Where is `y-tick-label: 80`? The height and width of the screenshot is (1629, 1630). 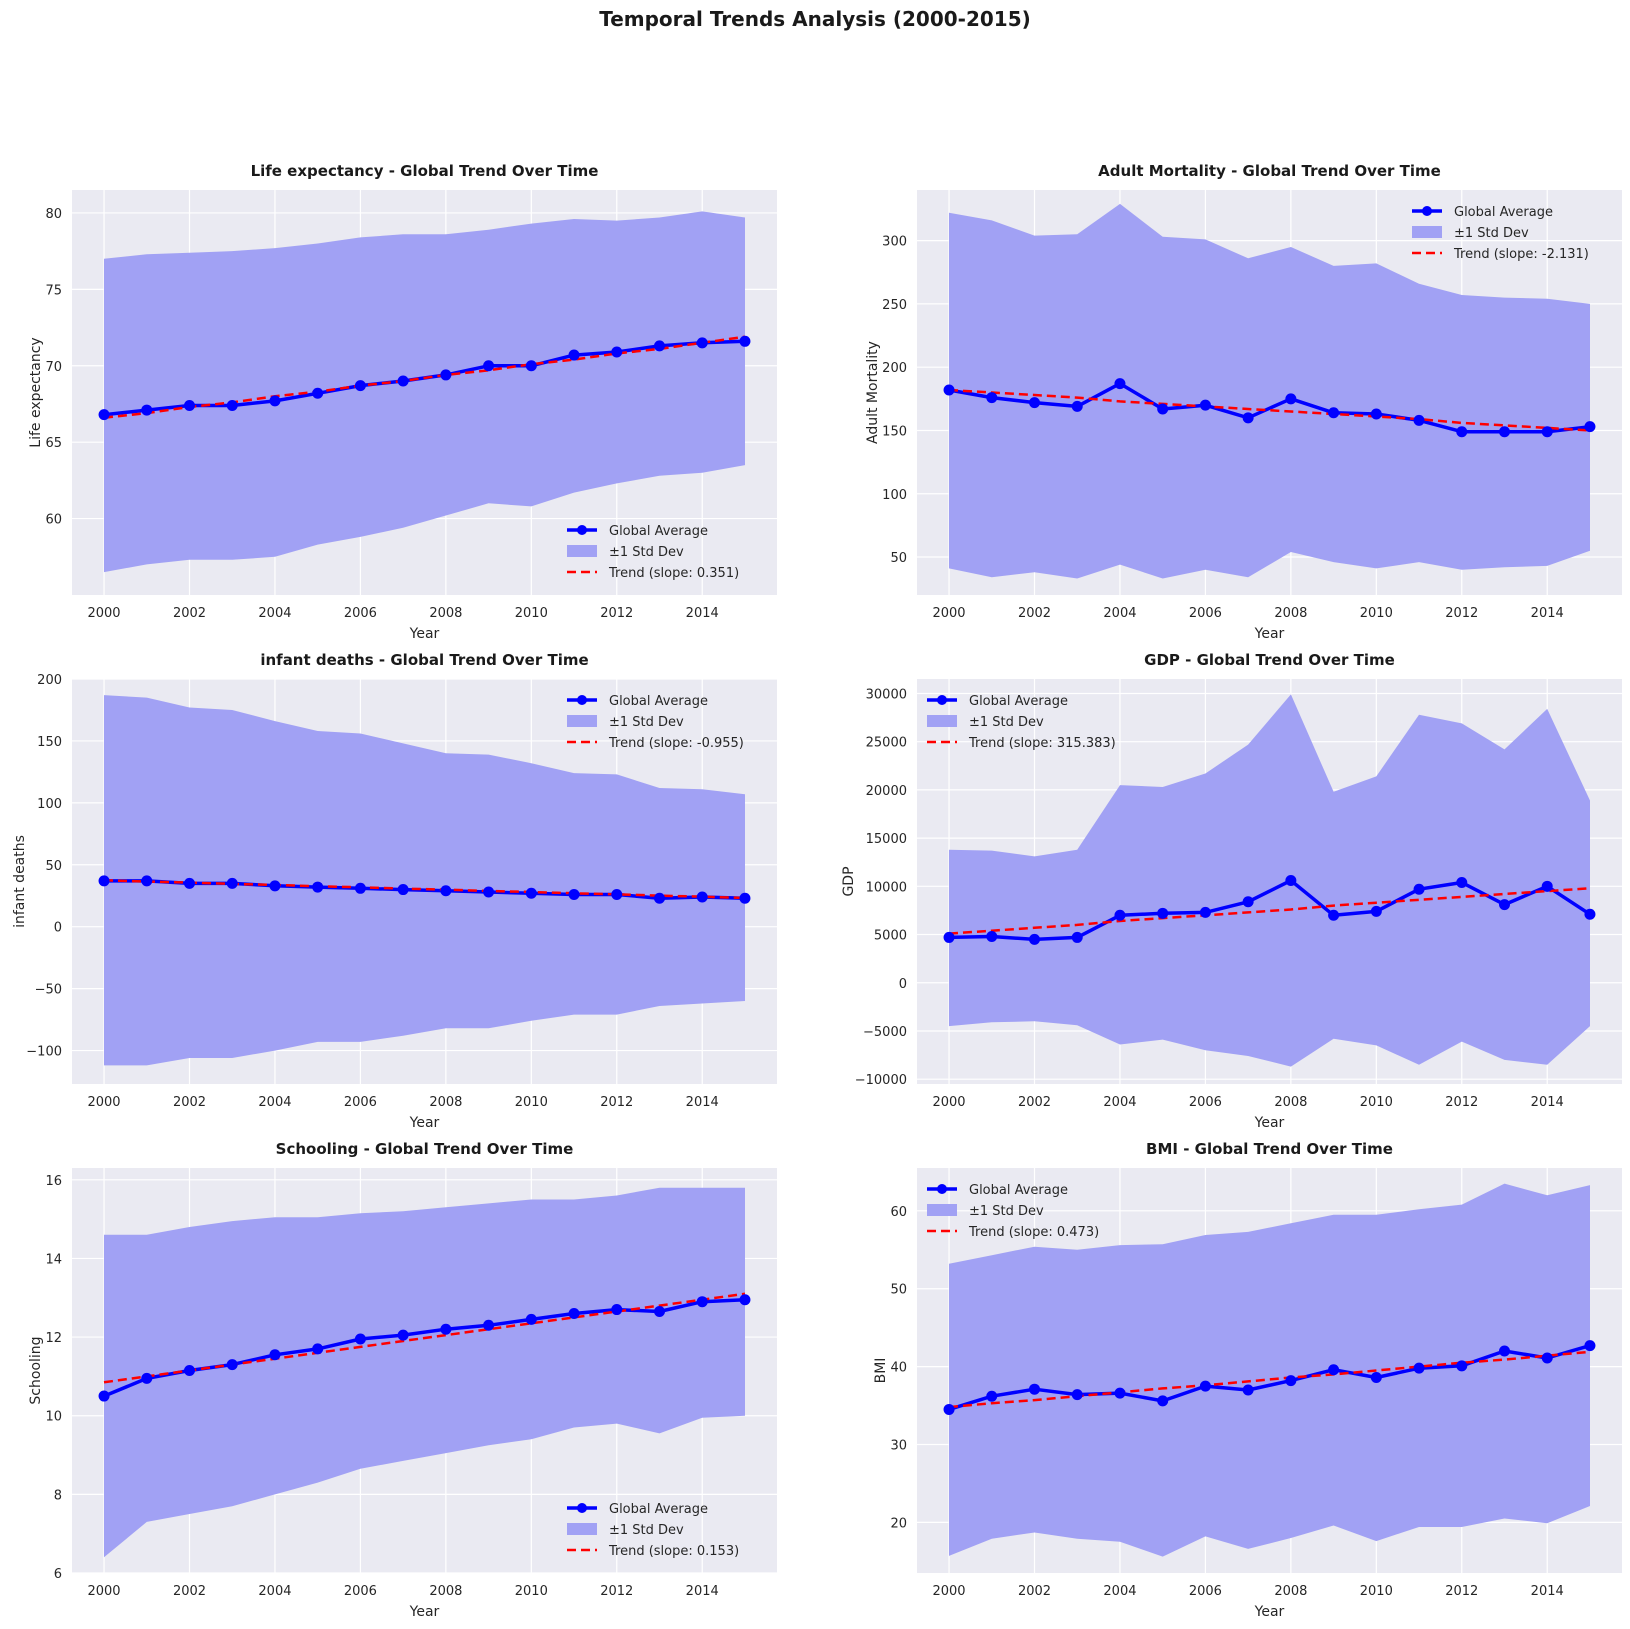
y-tick-label: 80 is located at coordinates (53, 214).